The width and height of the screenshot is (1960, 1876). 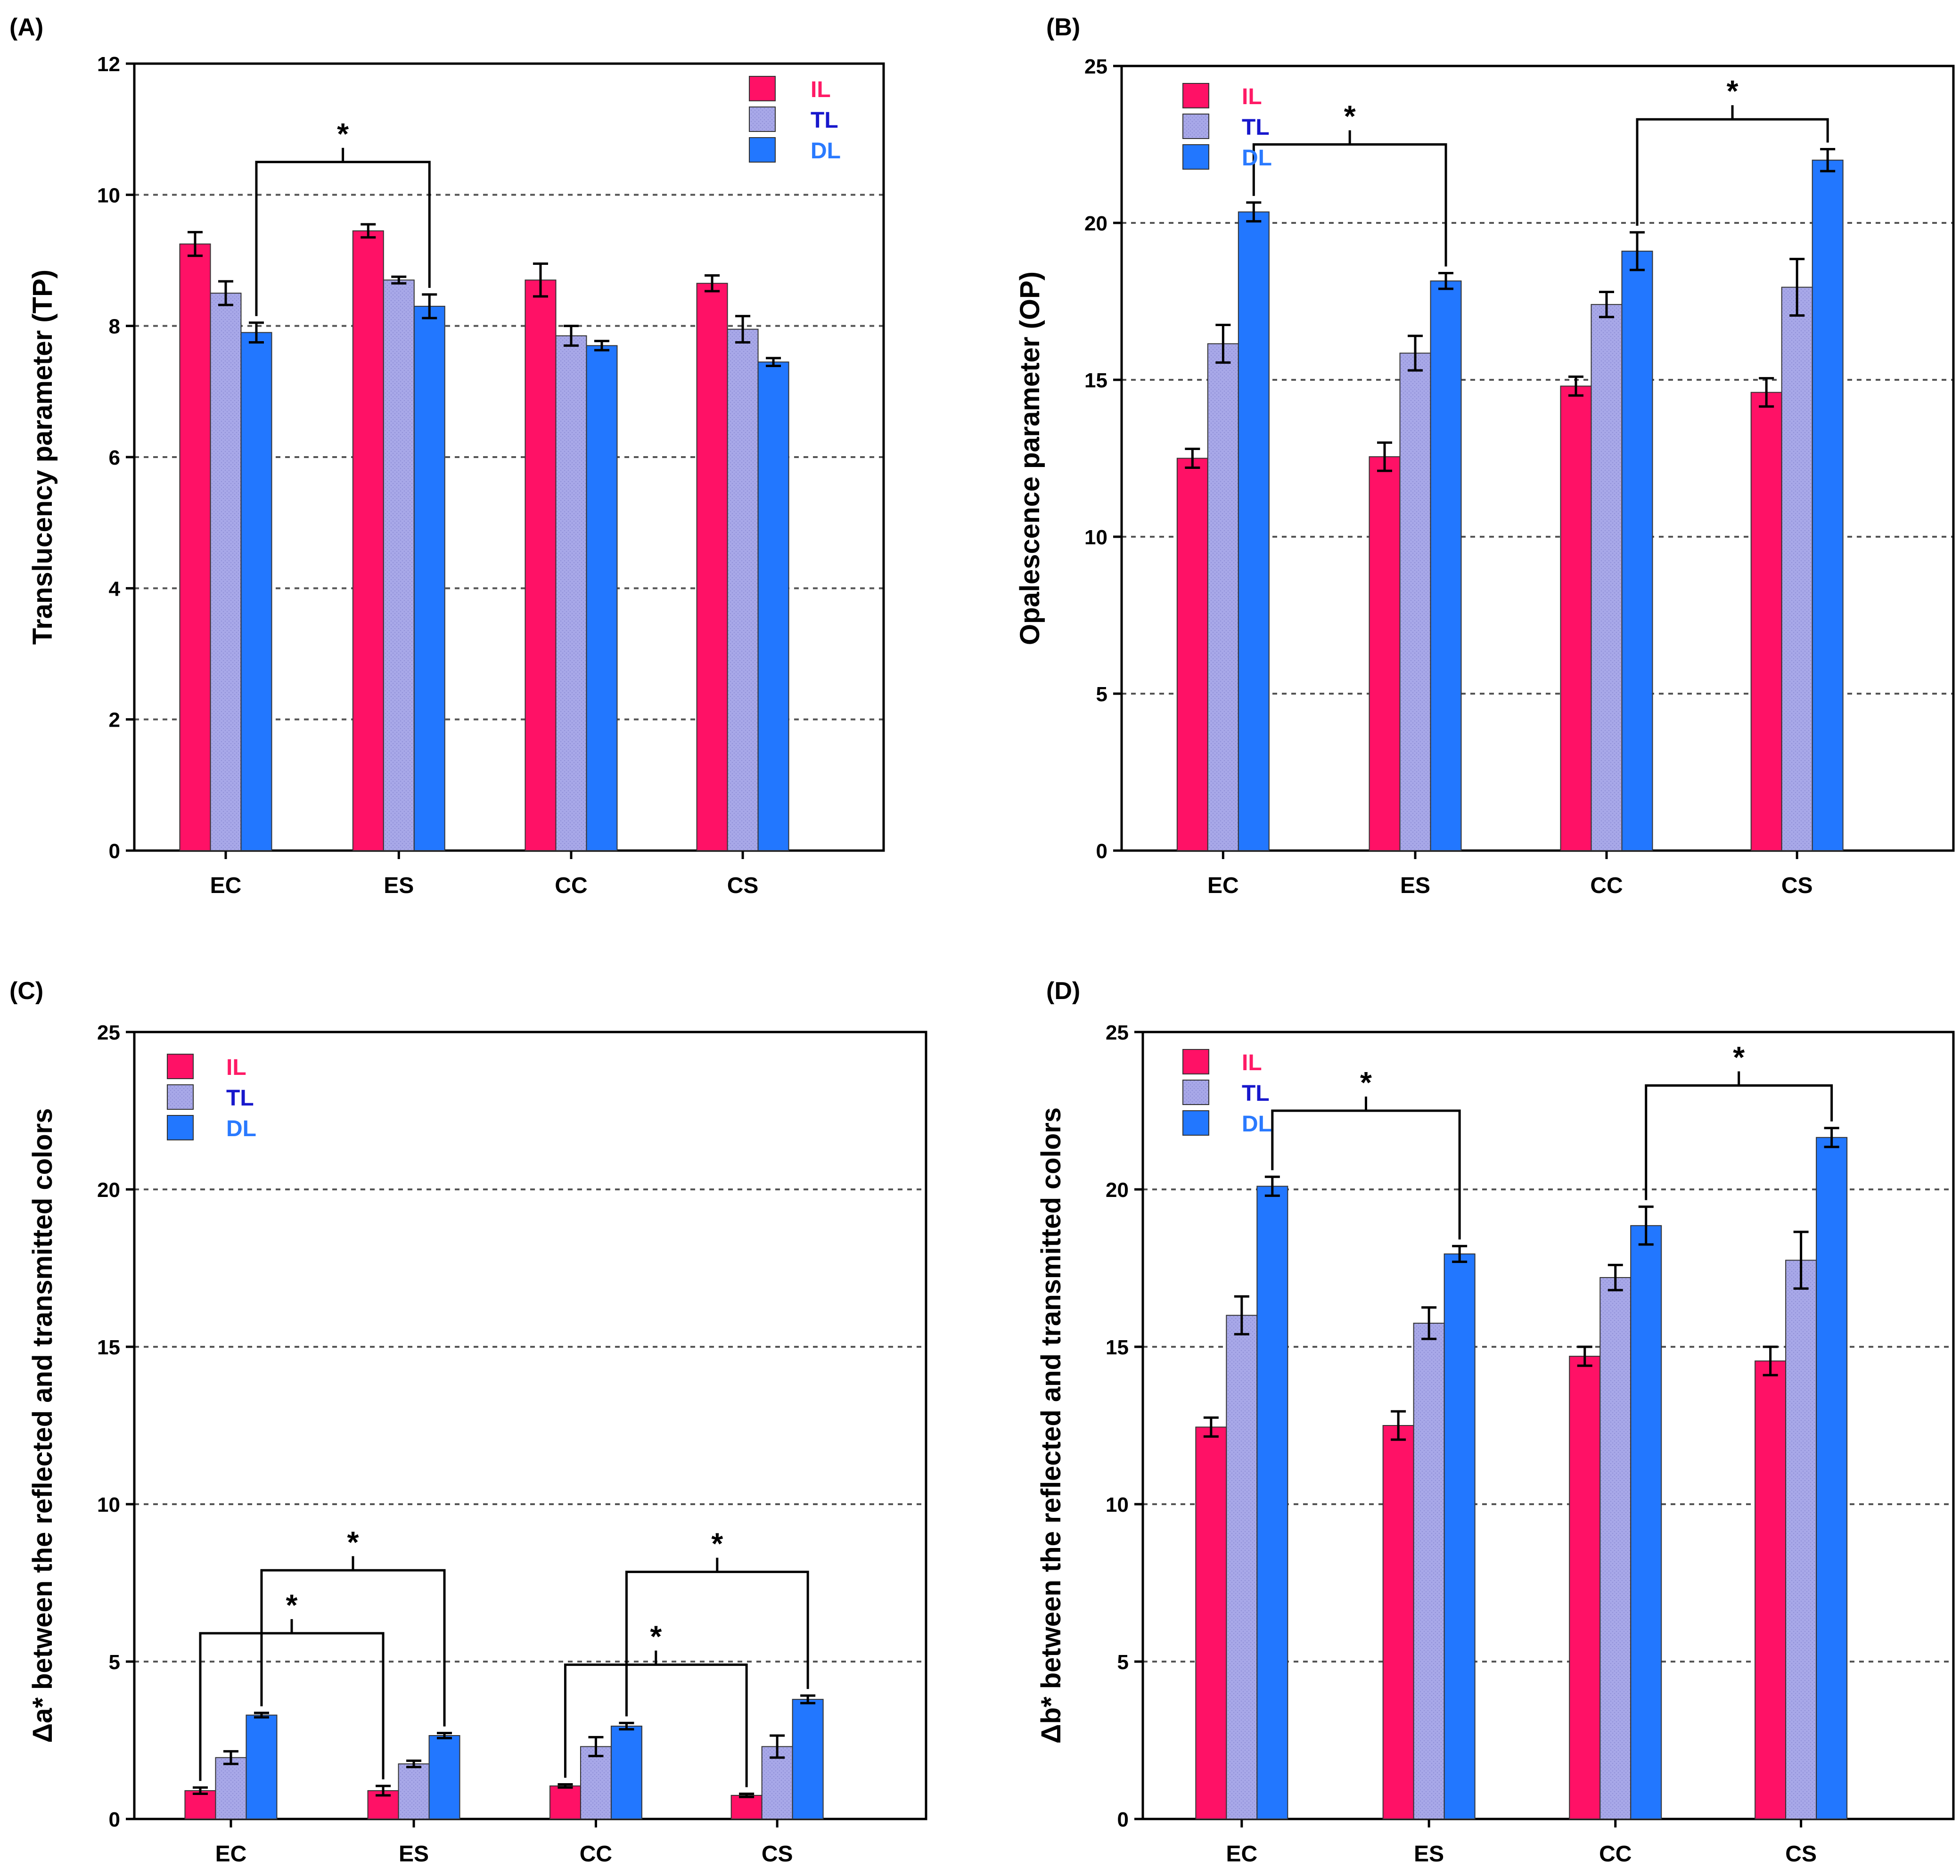 What do you see at coordinates (1096, 380) in the screenshot?
I see `y-tick-label: 15` at bounding box center [1096, 380].